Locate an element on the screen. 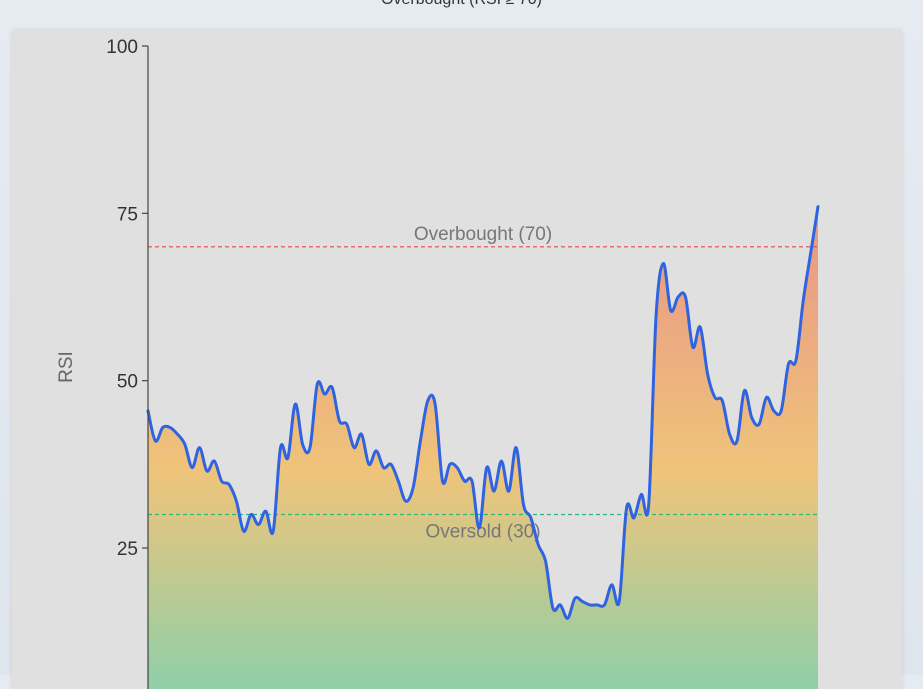  overbought-label: Overbought (70) is located at coordinates (483, 234).